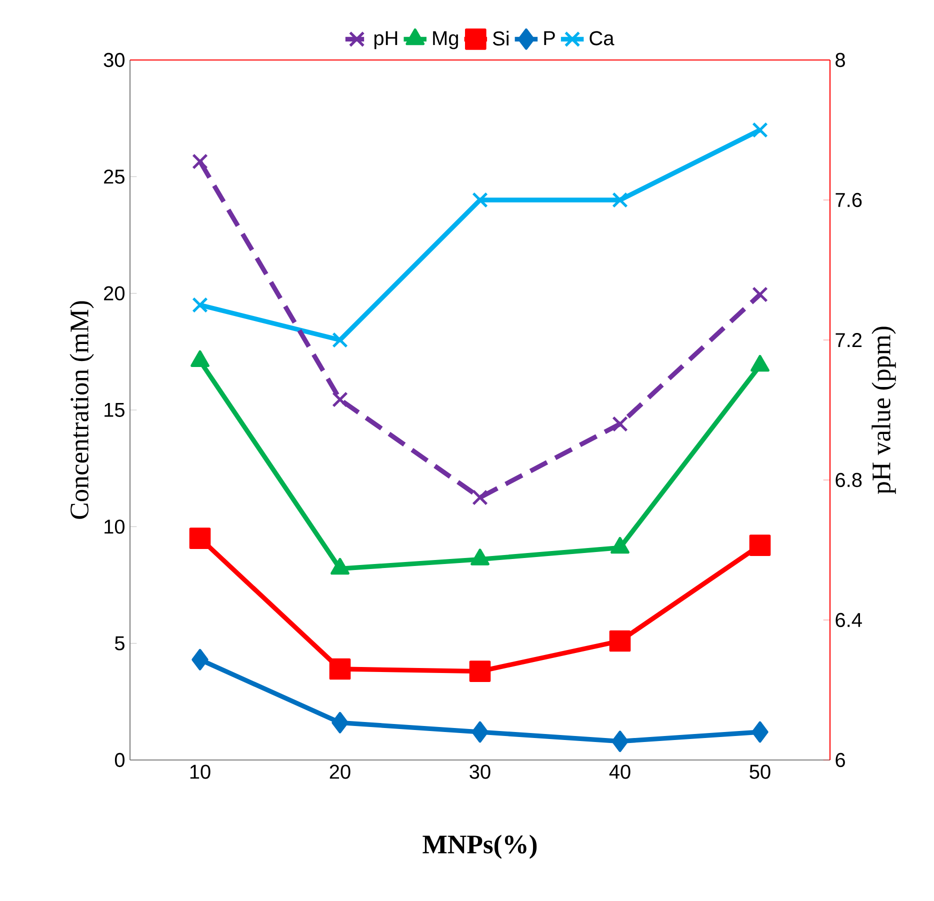 This screenshot has height=901, width=934. I want to click on x-tick-label: 40, so click(619, 771).